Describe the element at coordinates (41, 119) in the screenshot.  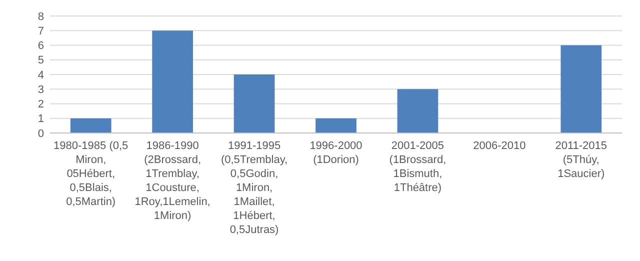
I see `y-tick-label: 1` at that location.